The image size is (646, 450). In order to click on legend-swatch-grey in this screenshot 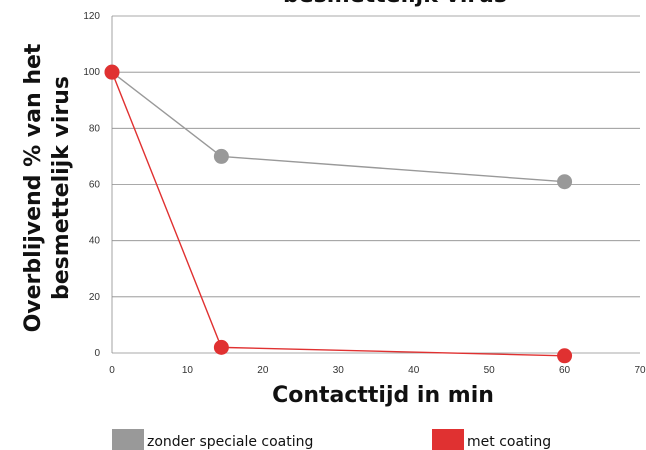, I will do `click(128, 439)`.